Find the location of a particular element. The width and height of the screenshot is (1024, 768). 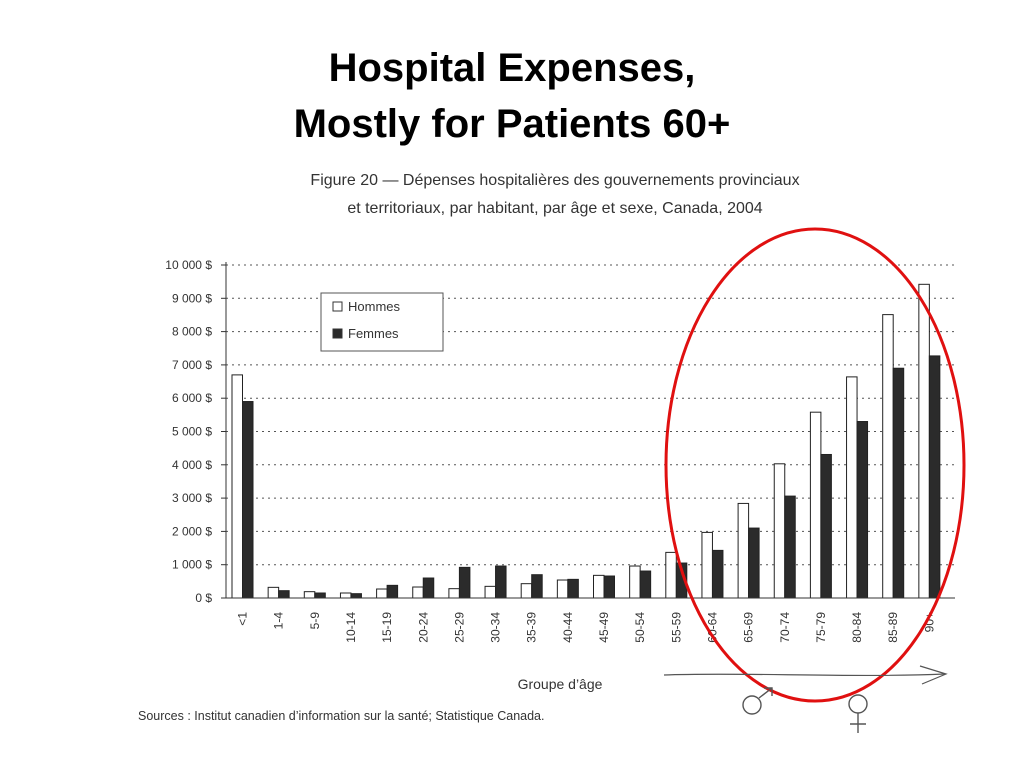

legend-label-femmes: Femmes is located at coordinates (373, 333).